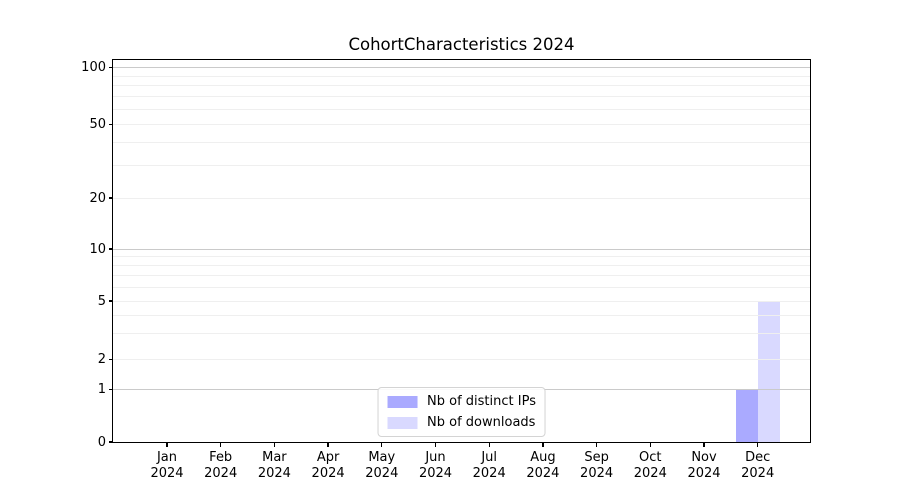 The width and height of the screenshot is (900, 500). I want to click on x-tick-label: Jul 2024, so click(489, 465).